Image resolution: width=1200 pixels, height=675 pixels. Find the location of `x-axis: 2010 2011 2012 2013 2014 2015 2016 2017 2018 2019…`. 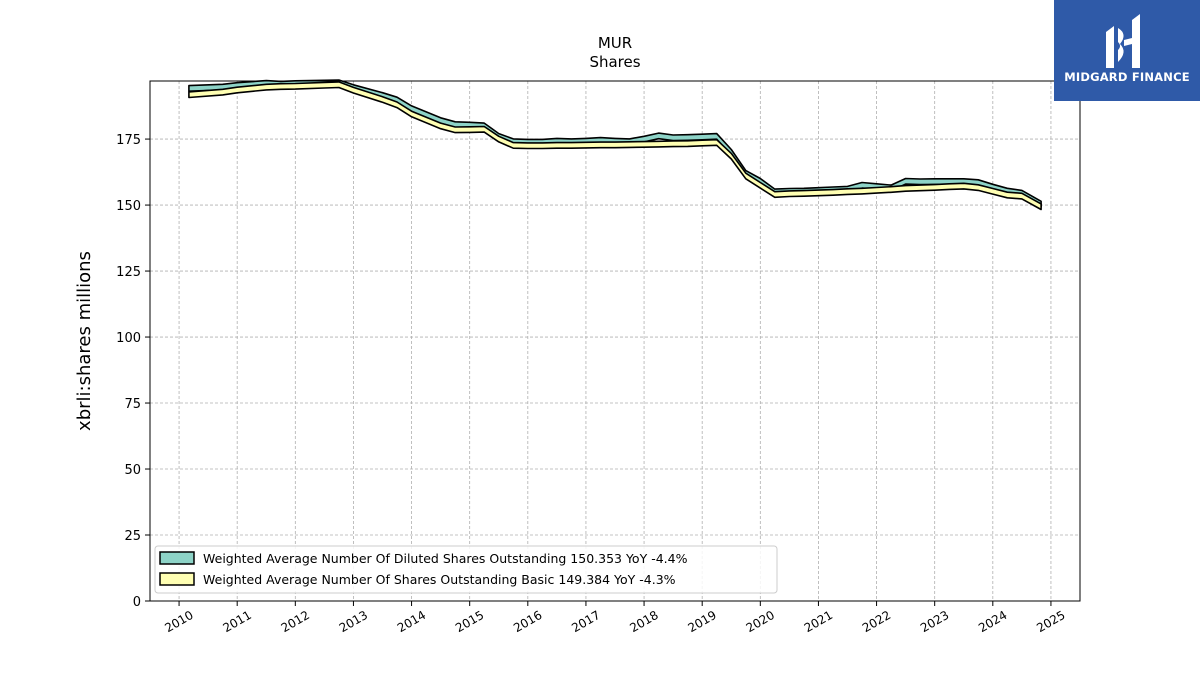

x-axis: 2010 2011 2012 2013 2014 2015 2016 2017 2018 2019… is located at coordinates (615, 618).